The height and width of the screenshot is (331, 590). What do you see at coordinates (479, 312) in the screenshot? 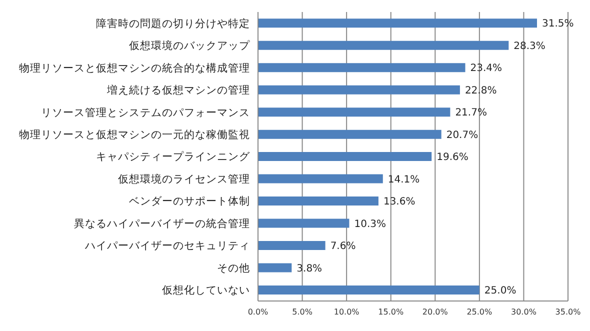
I see `x-tick-label: 25.0%` at bounding box center [479, 312].